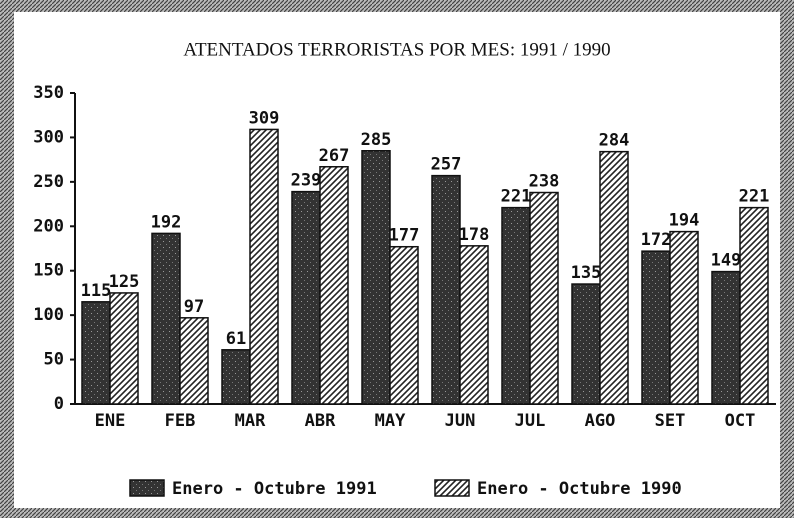 This screenshot has width=794, height=518. What do you see at coordinates (48, 226) in the screenshot?
I see `y-tick-label: 200` at bounding box center [48, 226].